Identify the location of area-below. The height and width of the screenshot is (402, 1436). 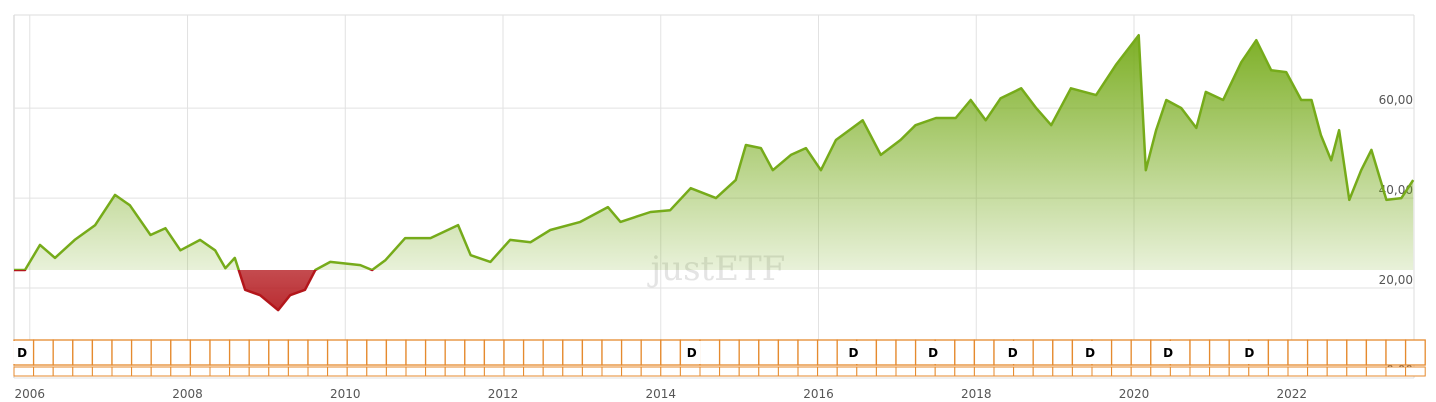
(714, 290).